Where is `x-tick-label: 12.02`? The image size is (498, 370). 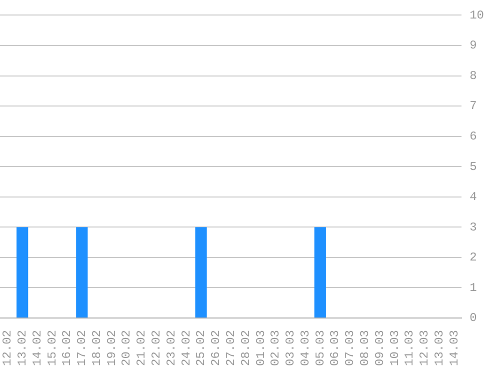
x-tick-label: 12.02 is located at coordinates (7, 348).